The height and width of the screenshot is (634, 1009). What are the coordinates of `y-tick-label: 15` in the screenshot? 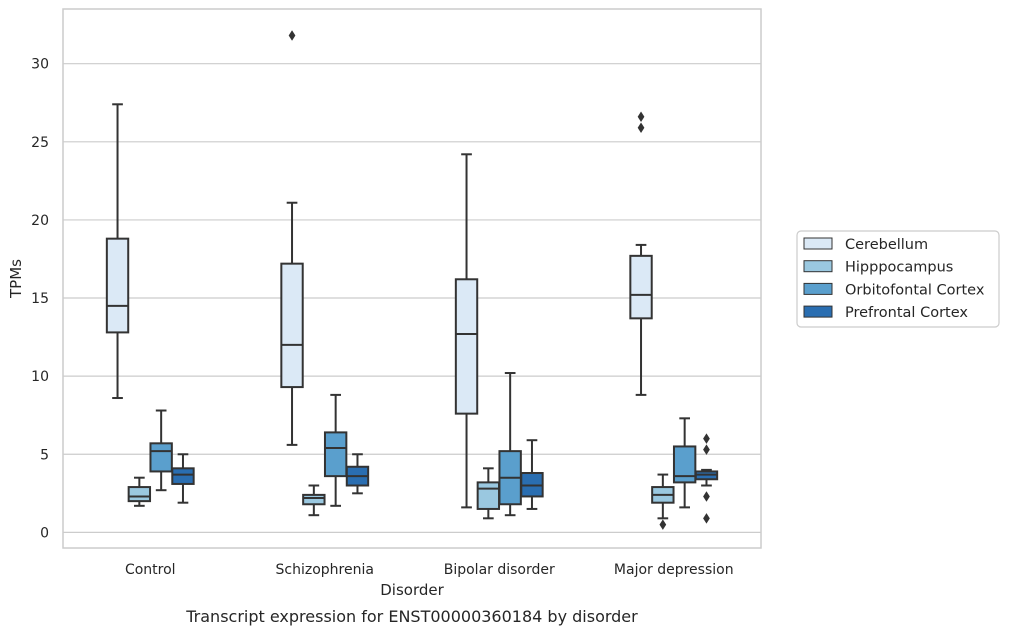 It's located at (40, 299).